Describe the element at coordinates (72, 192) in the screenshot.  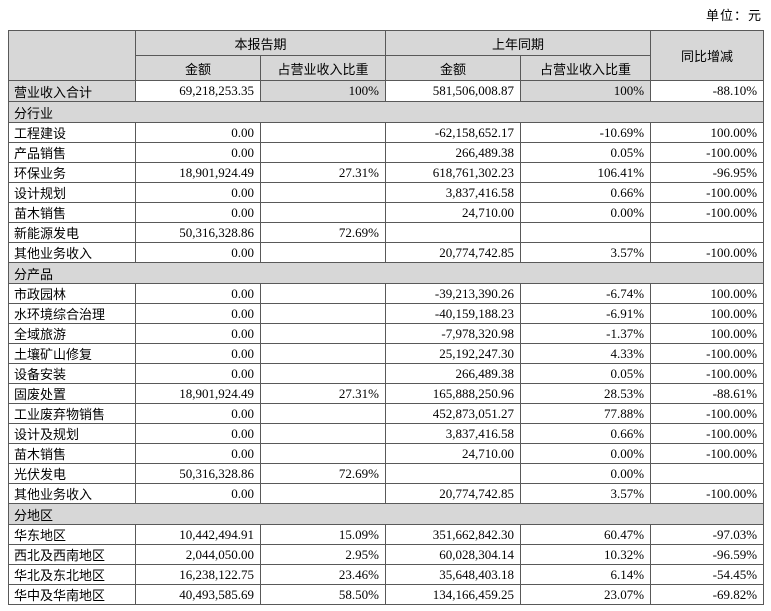
I see `cell-row-label: 设计规划` at that location.